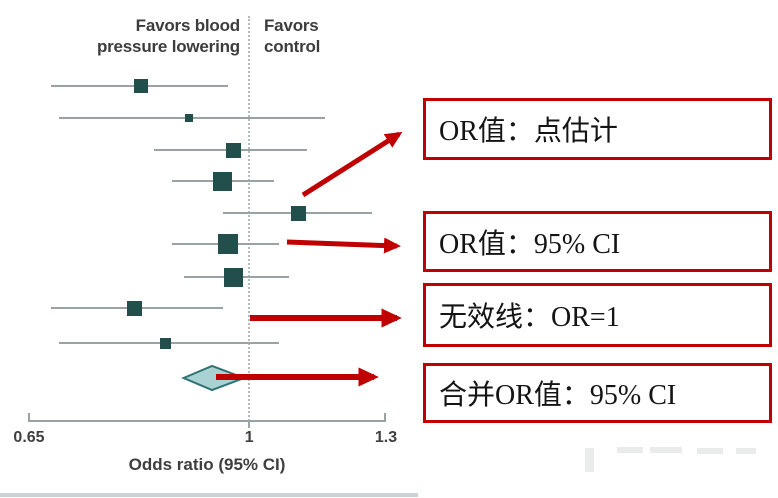  Describe the element at coordinates (385, 417) in the screenshot. I see `x-axis-right-end-tick` at that location.